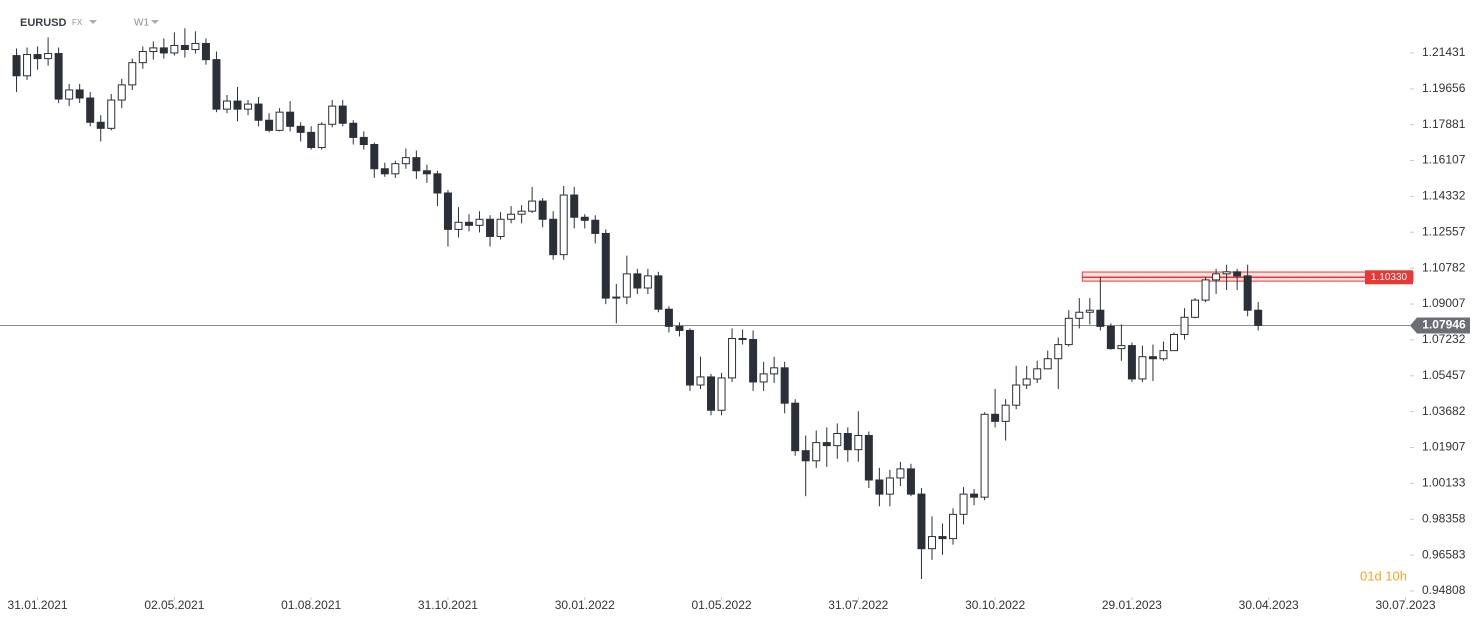  Describe the element at coordinates (1444, 411) in the screenshot. I see `y-tick-label: 1.03682` at that location.